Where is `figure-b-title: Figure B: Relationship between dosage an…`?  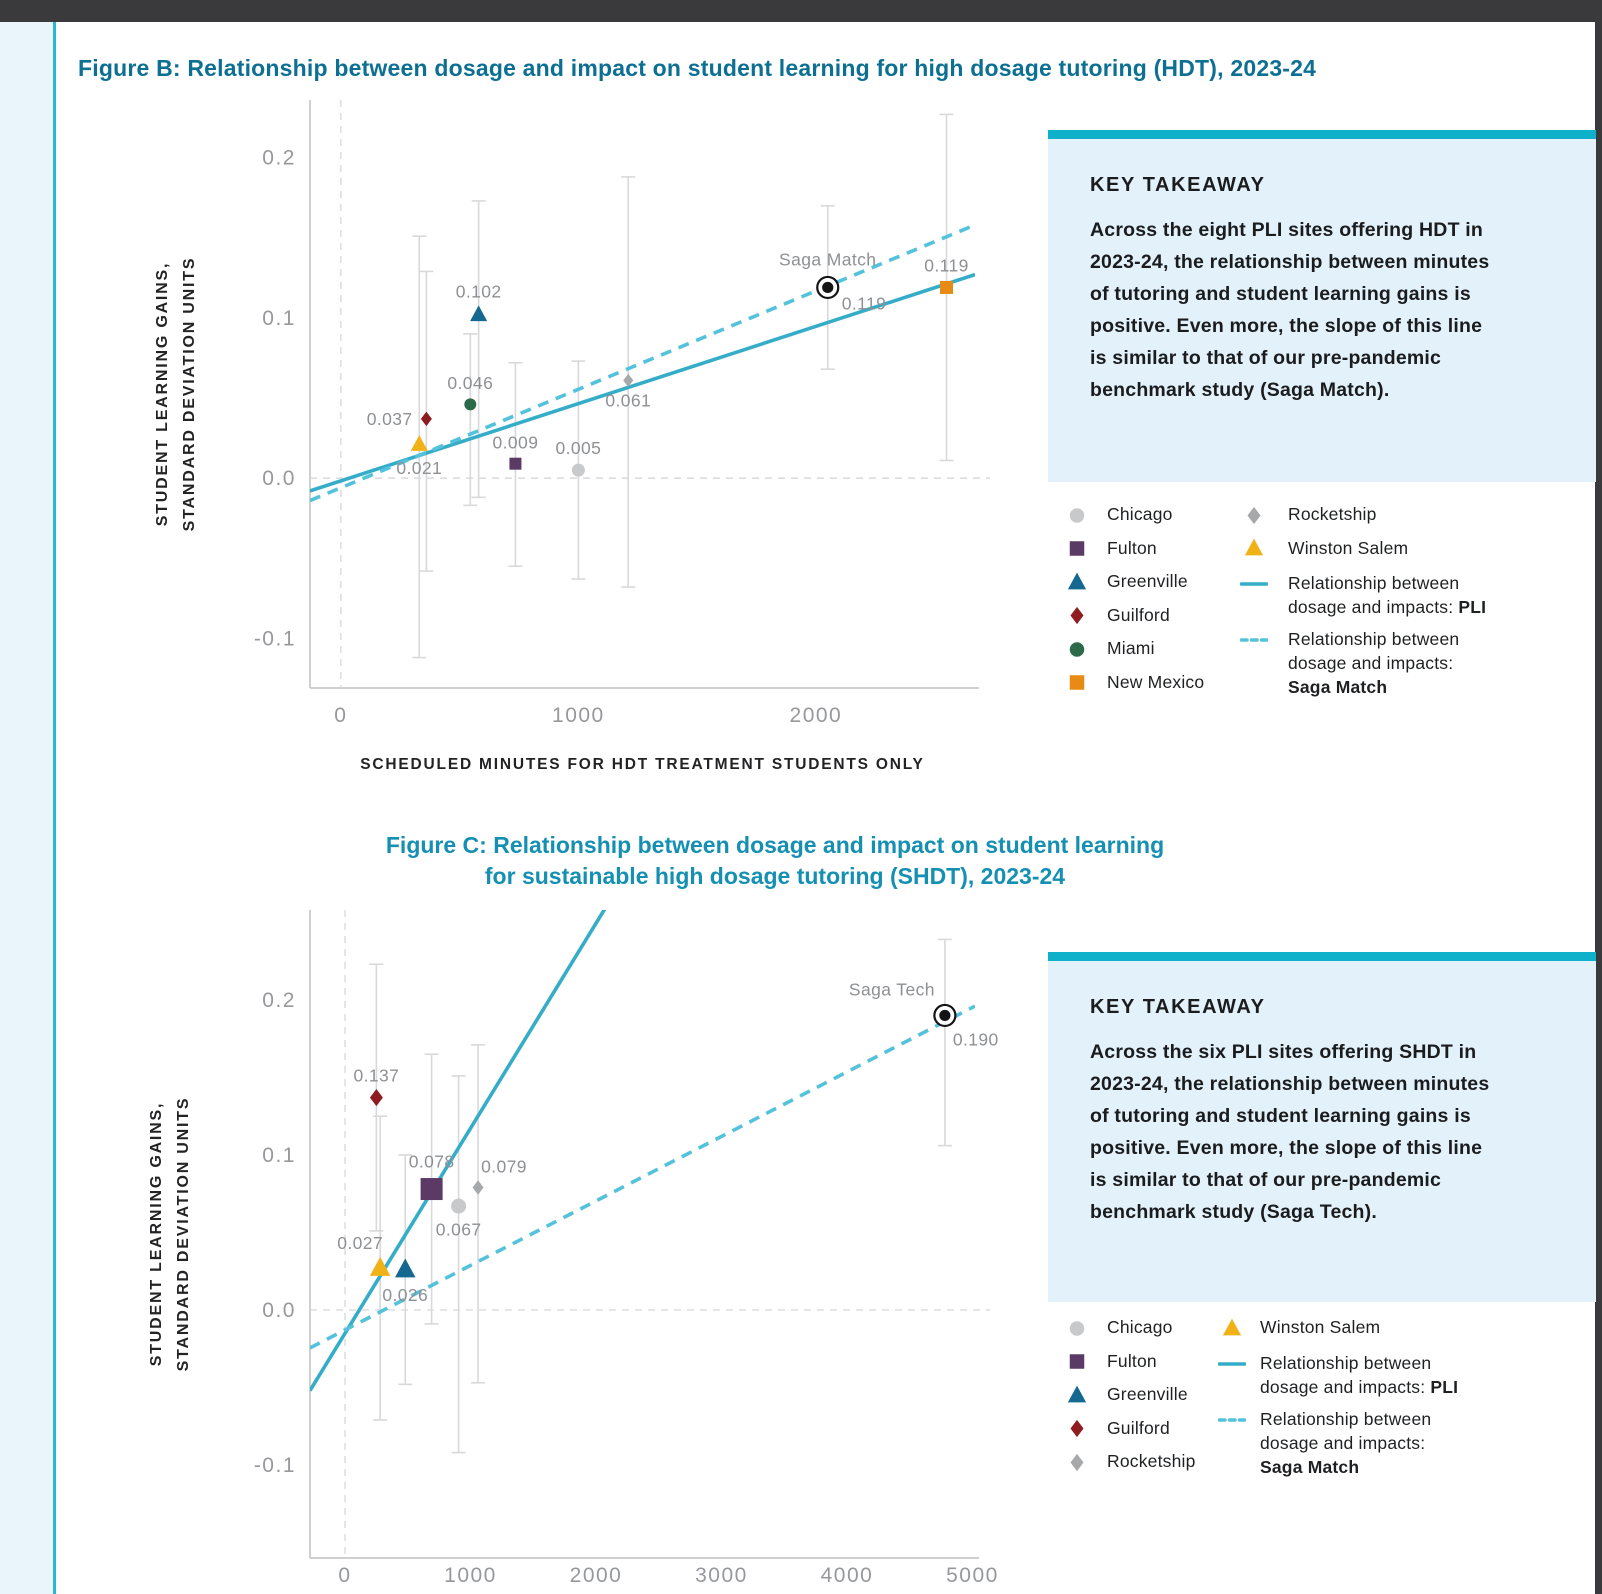 figure-b-title: Figure B: Relationship between dosage an… is located at coordinates (697, 68).